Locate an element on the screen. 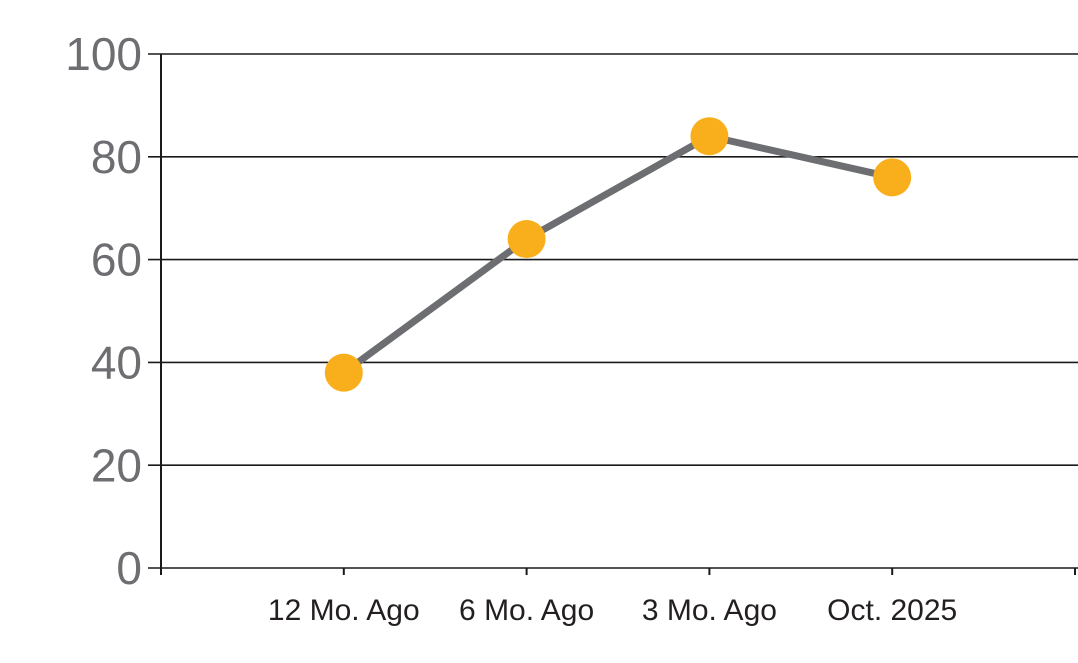  x-tick-label: 12 Mo. Ago is located at coordinates (344, 610).